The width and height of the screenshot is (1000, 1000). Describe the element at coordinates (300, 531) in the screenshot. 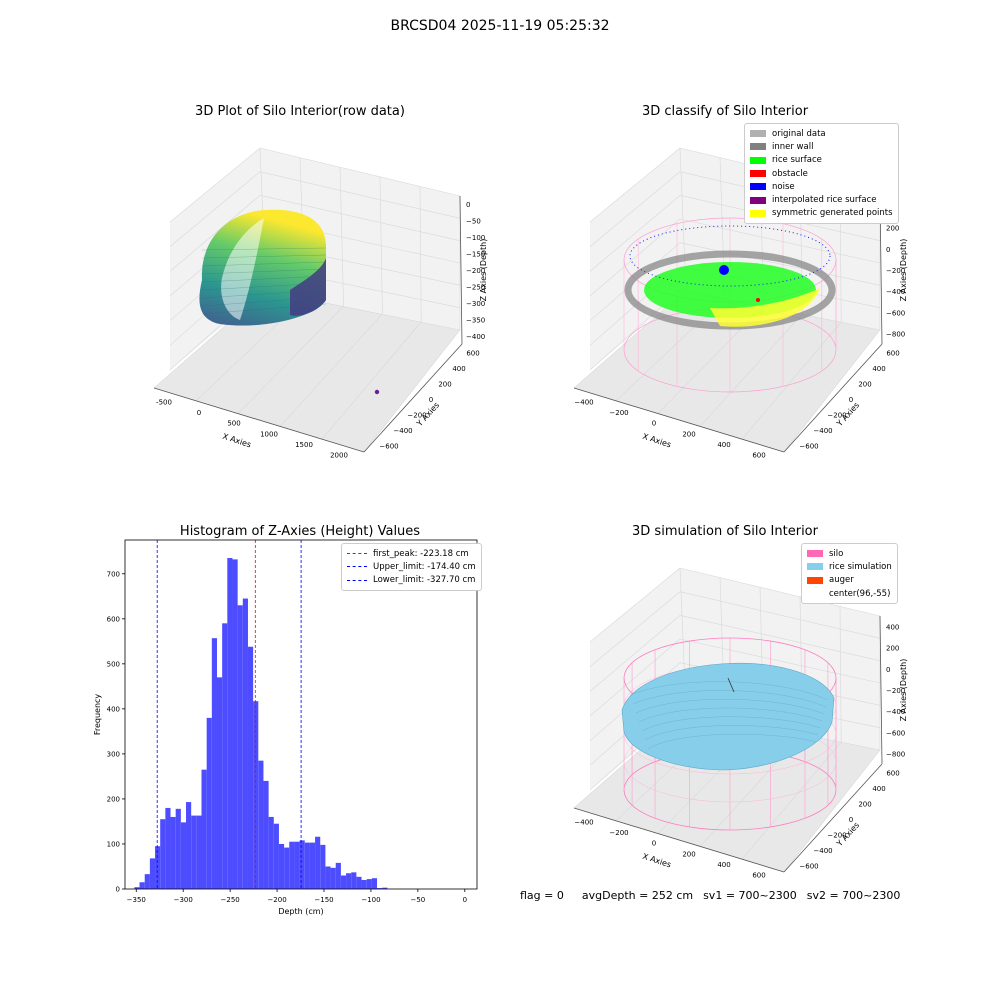

I see `histogram-title: Histogram of Z-Axies (Height) Values` at that location.